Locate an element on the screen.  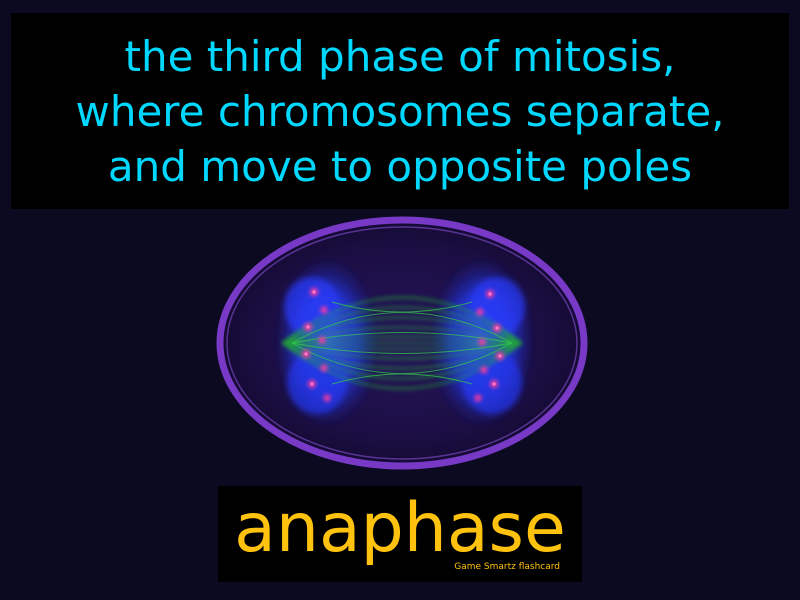
definition-line: the third phase of mitosis, is located at coordinates (400, 56).